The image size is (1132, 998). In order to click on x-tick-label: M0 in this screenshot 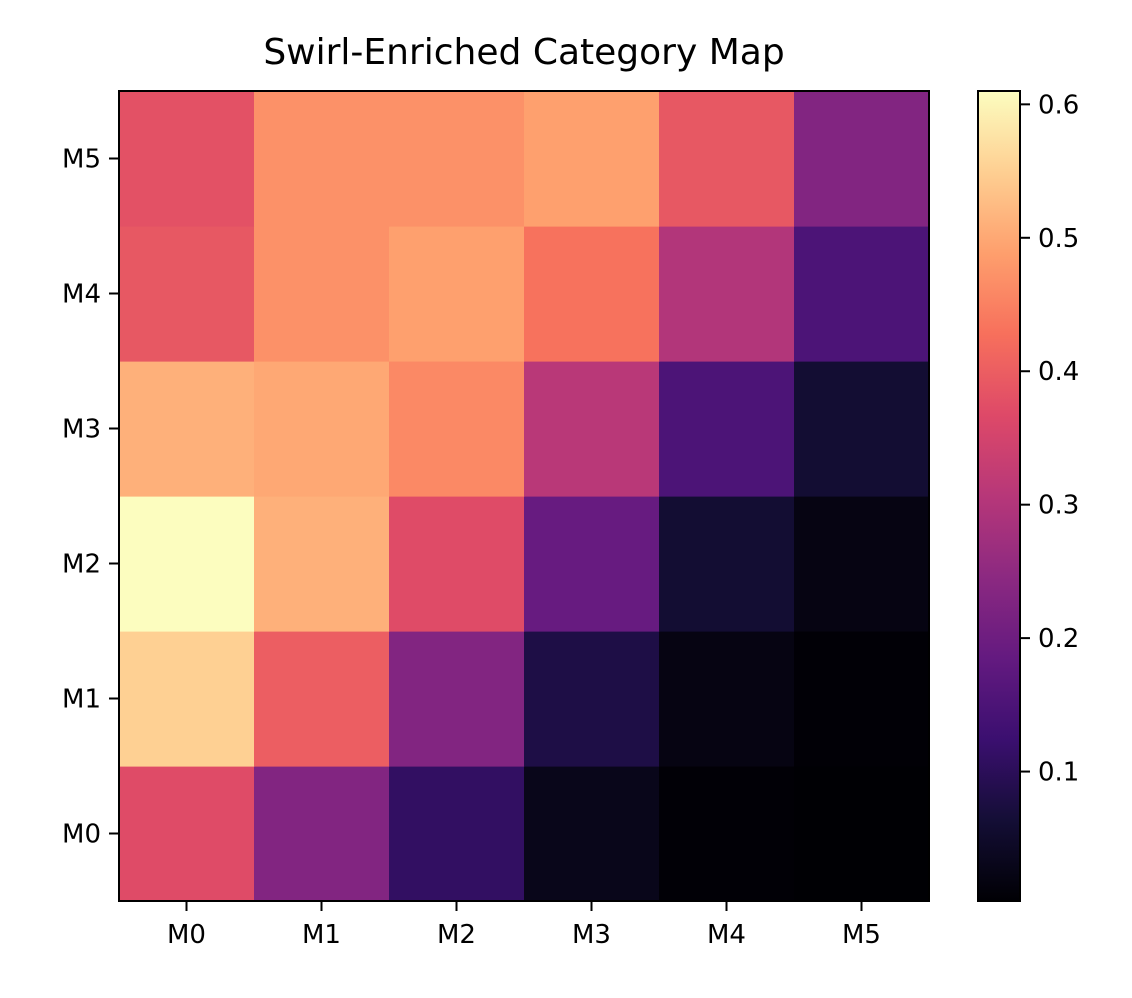, I will do `click(186, 935)`.